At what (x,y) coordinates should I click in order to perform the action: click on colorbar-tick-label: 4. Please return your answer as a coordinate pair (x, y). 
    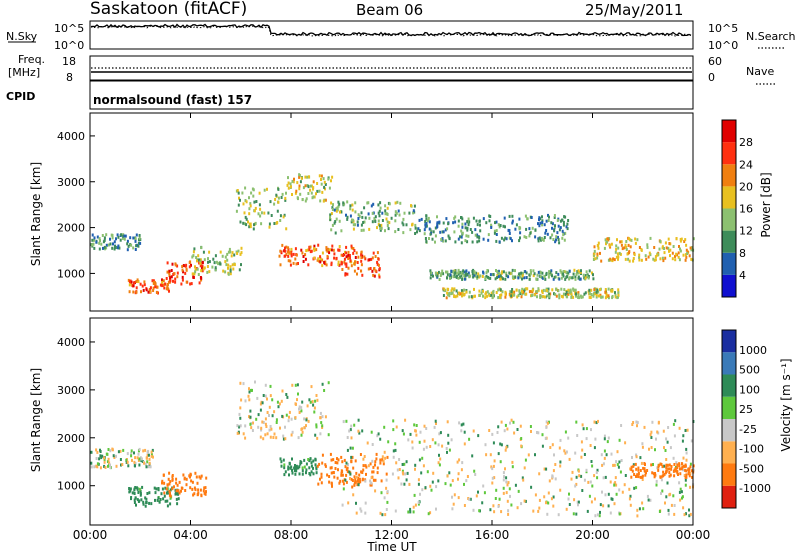
    Looking at the image, I should click on (742, 275).